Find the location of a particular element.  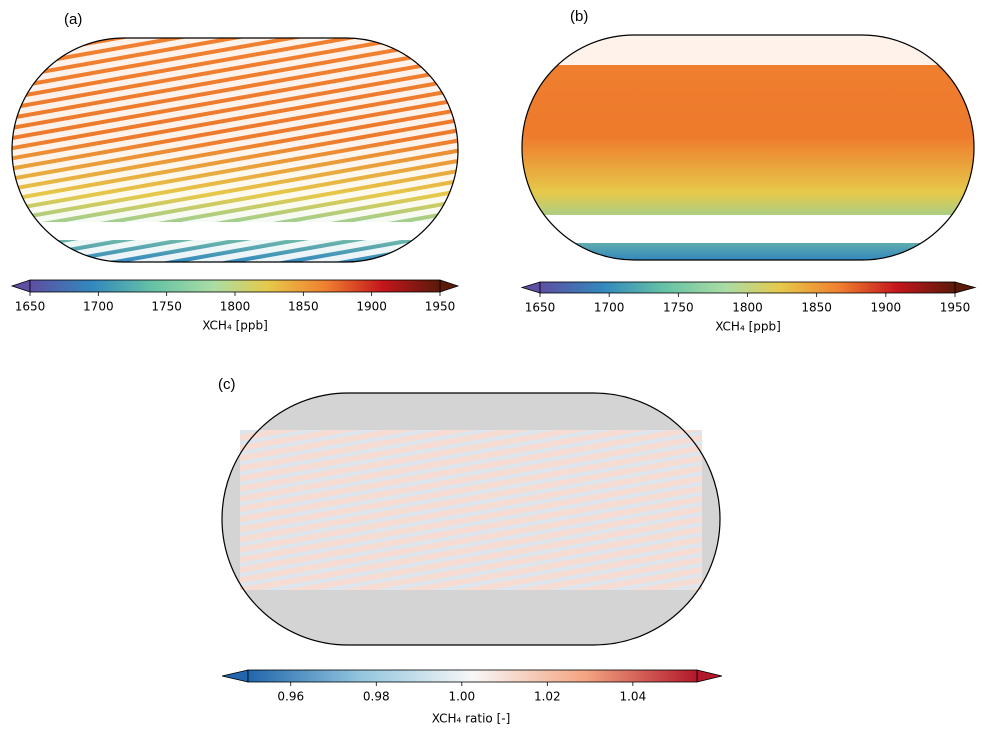

tick-label: 1.02 is located at coordinates (547, 697).